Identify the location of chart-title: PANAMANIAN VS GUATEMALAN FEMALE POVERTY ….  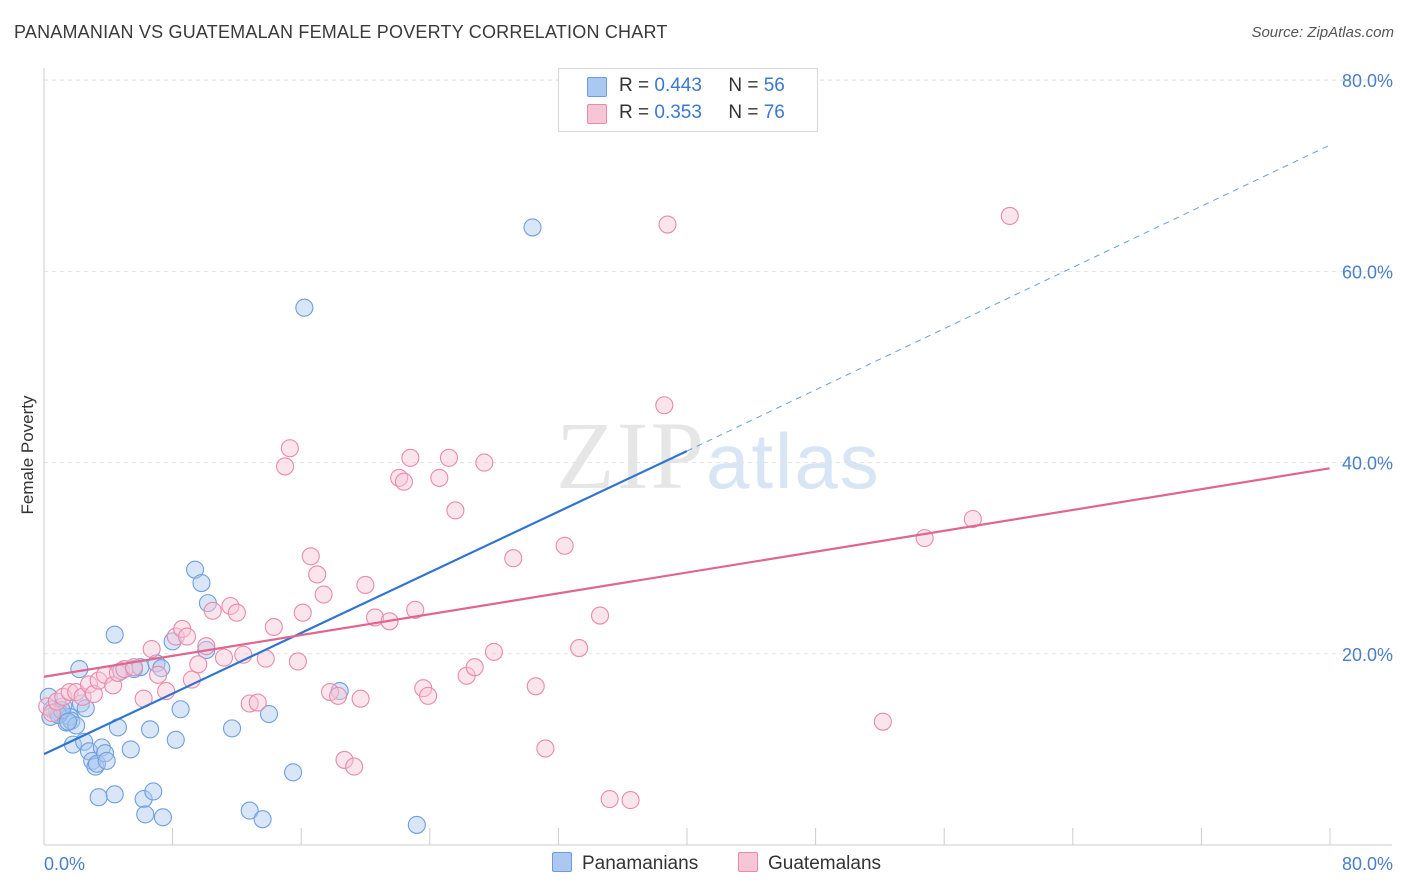
(341, 32).